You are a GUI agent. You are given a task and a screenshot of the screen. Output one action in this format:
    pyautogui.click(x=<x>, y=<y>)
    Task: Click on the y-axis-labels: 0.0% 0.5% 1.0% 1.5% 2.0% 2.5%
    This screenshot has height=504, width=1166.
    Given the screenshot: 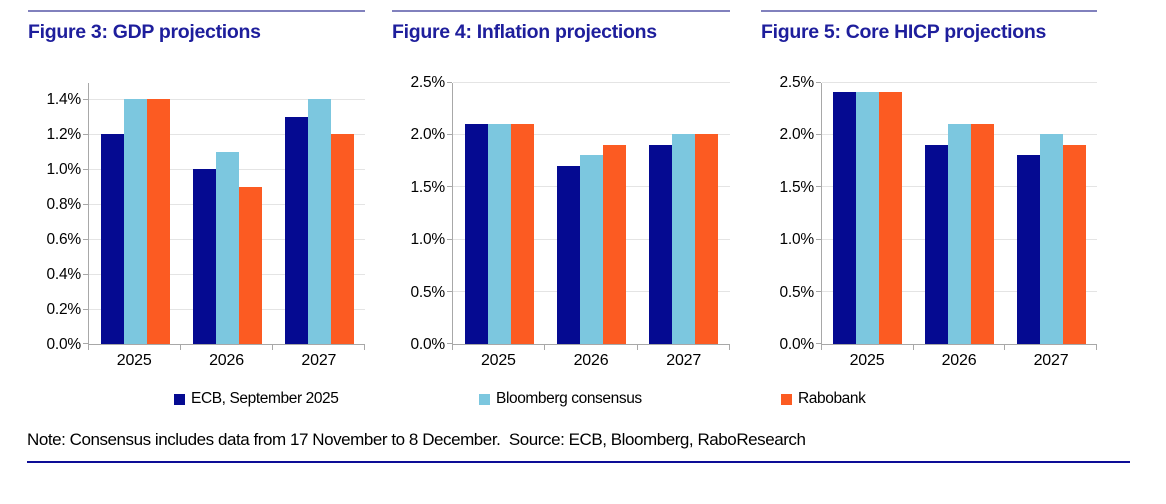 What is the action you would take?
    pyautogui.click(x=422, y=213)
    